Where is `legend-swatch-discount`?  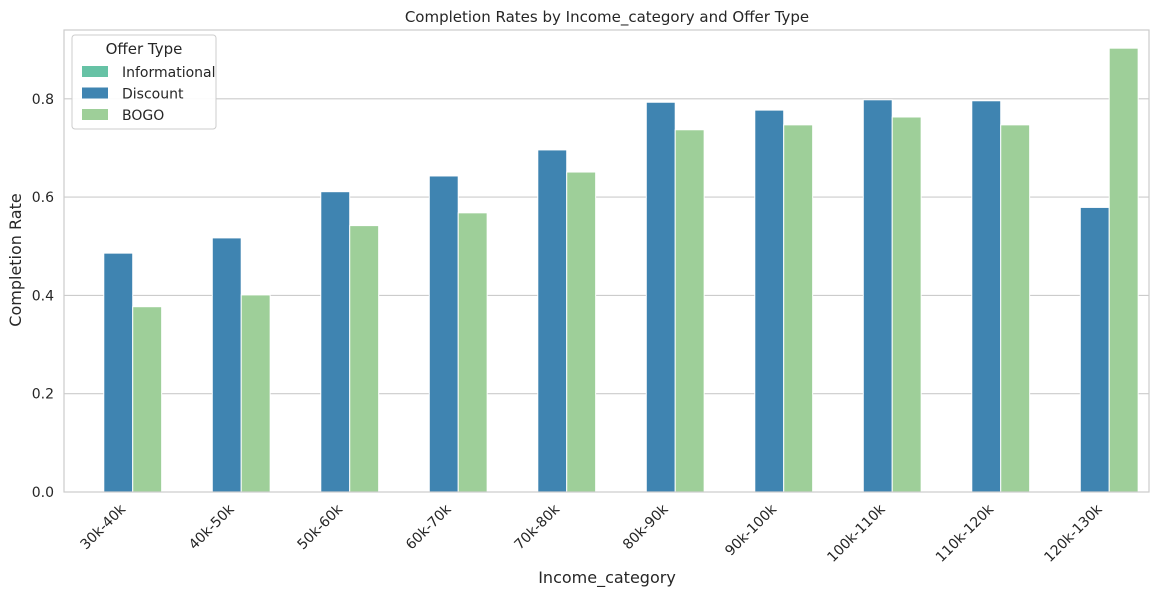 legend-swatch-discount is located at coordinates (95, 93).